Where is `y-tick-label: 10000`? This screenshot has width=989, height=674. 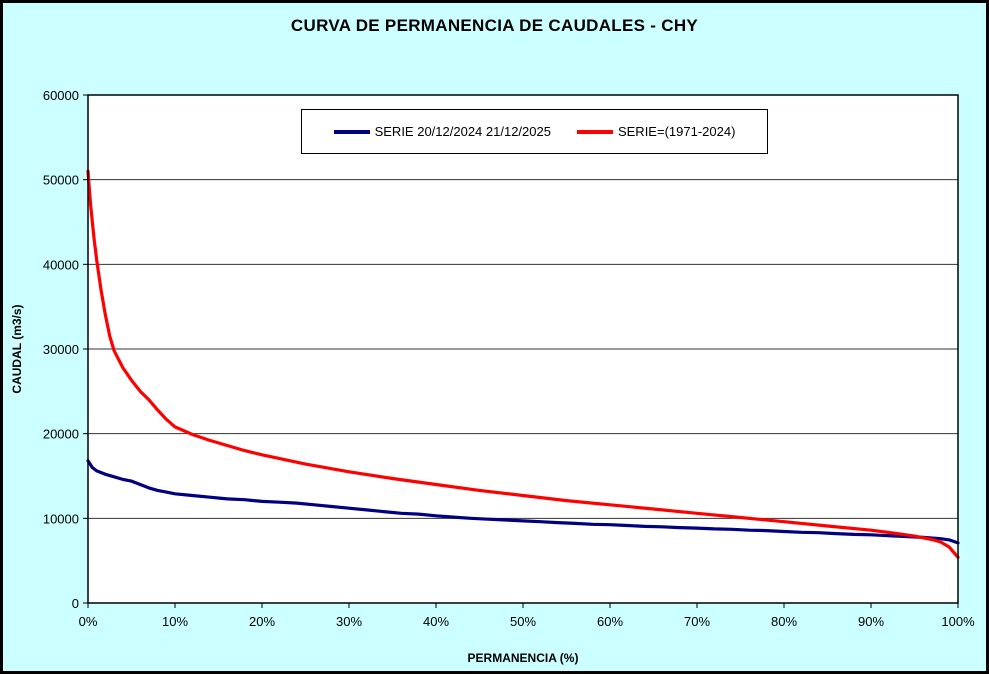 y-tick-label: 10000 is located at coordinates (61, 518).